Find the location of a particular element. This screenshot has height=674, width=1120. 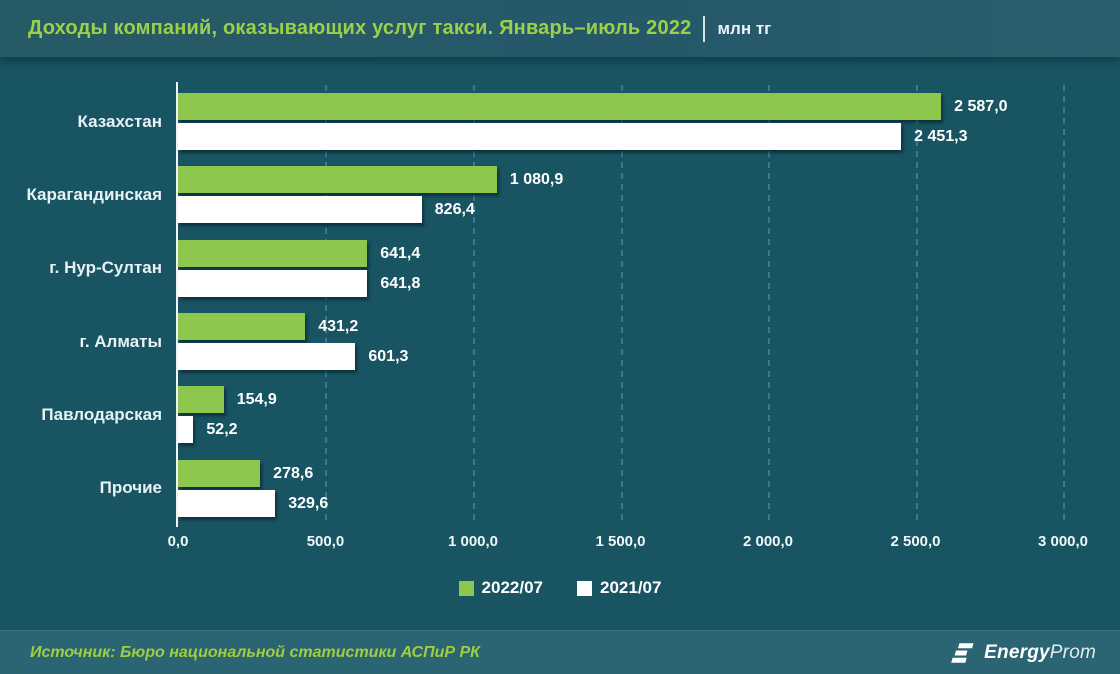

x-tick-label: 500,0 is located at coordinates (325, 541).